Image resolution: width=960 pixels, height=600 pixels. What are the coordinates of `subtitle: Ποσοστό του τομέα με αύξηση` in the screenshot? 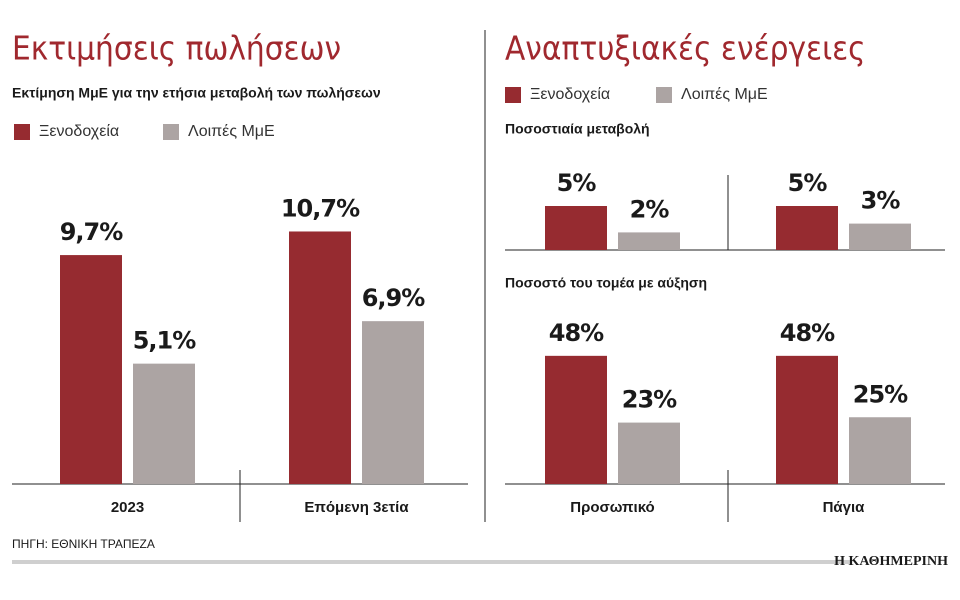 It's located at (606, 283).